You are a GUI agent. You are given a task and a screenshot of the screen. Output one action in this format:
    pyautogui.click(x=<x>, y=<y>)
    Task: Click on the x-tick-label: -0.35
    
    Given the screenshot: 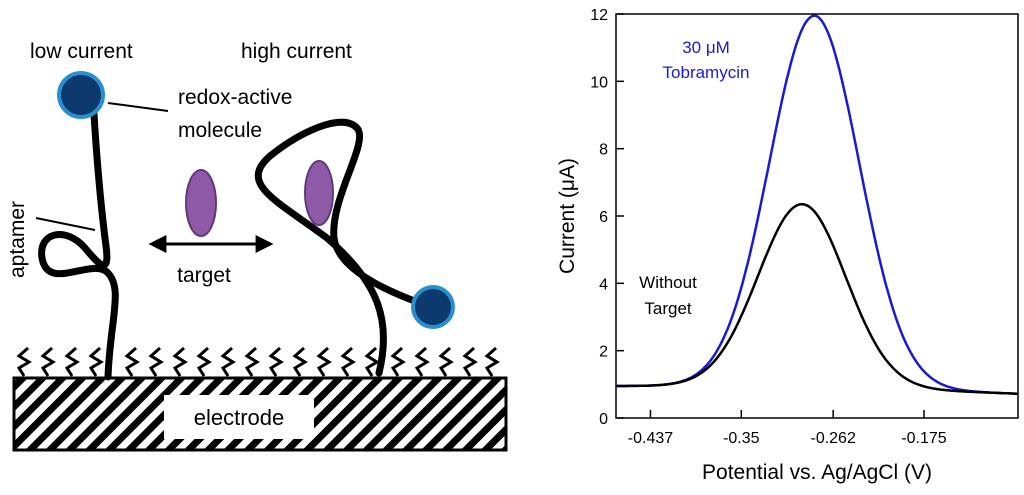 What is the action you would take?
    pyautogui.click(x=741, y=438)
    